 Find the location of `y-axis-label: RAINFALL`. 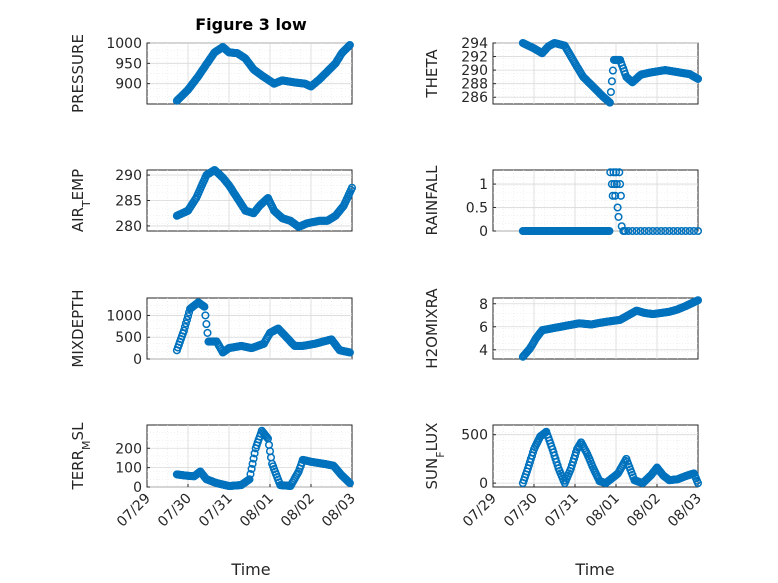

y-axis-label: RAINFALL is located at coordinates (432, 200).